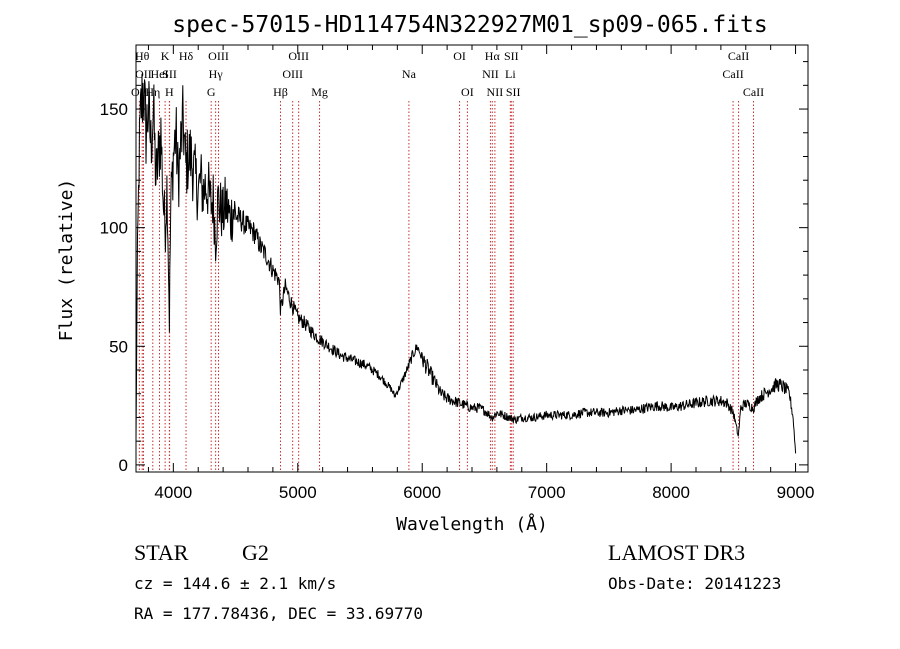 Image resolution: width=900 pixels, height=649 pixels. What do you see at coordinates (152, 92) in the screenshot?
I see `line-label-3: Hη` at bounding box center [152, 92].